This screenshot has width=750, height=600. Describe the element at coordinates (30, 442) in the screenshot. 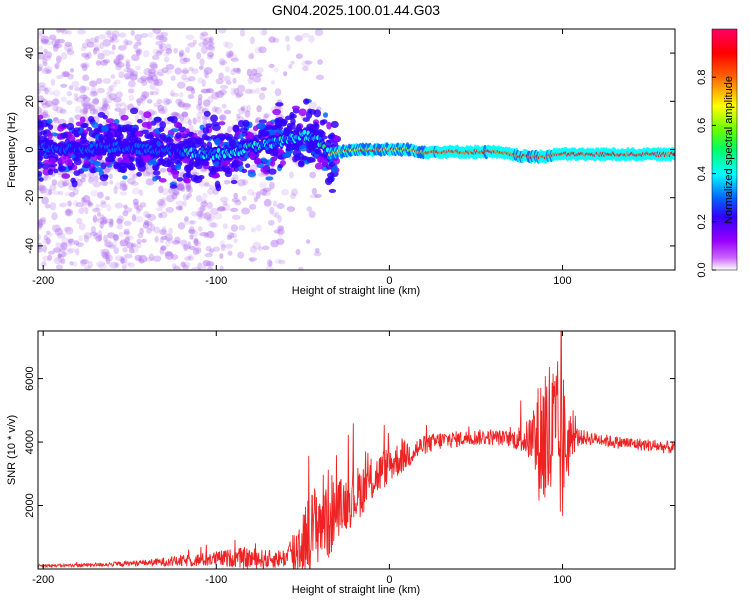

I see `bottom-y-tick-label: 4000` at that location.